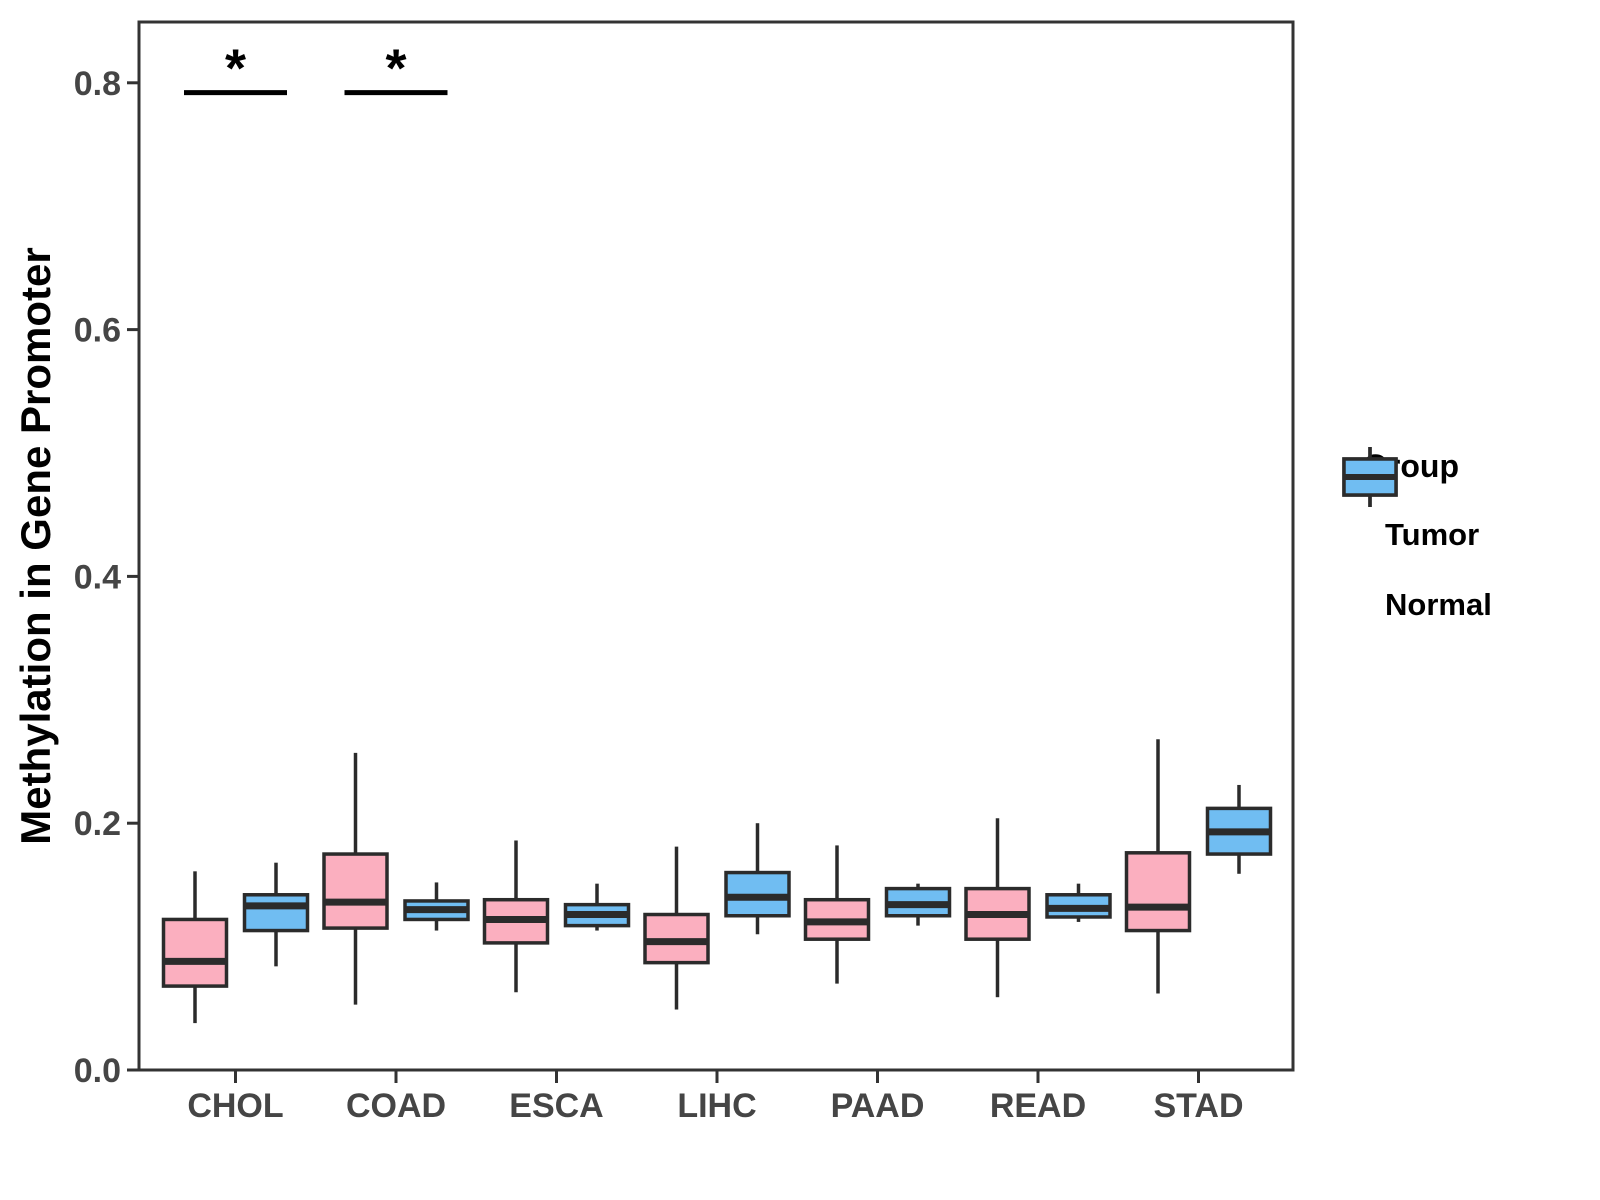  Describe the element at coordinates (1465, 508) in the screenshot. I see `legend-item-tumor: Tumor` at that location.